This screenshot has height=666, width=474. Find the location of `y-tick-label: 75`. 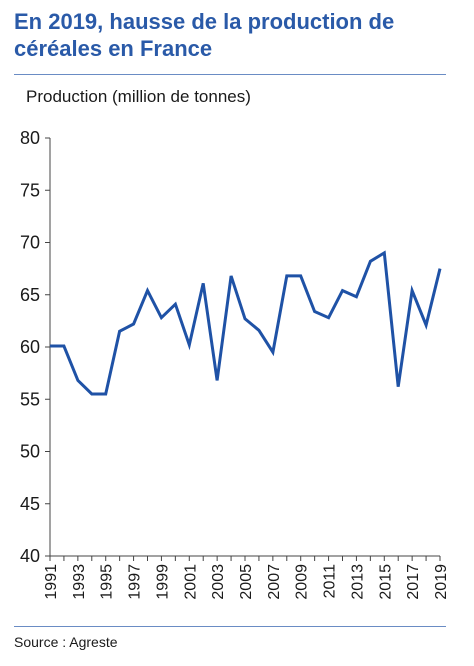

y-tick-label: 75 is located at coordinates (30, 190).